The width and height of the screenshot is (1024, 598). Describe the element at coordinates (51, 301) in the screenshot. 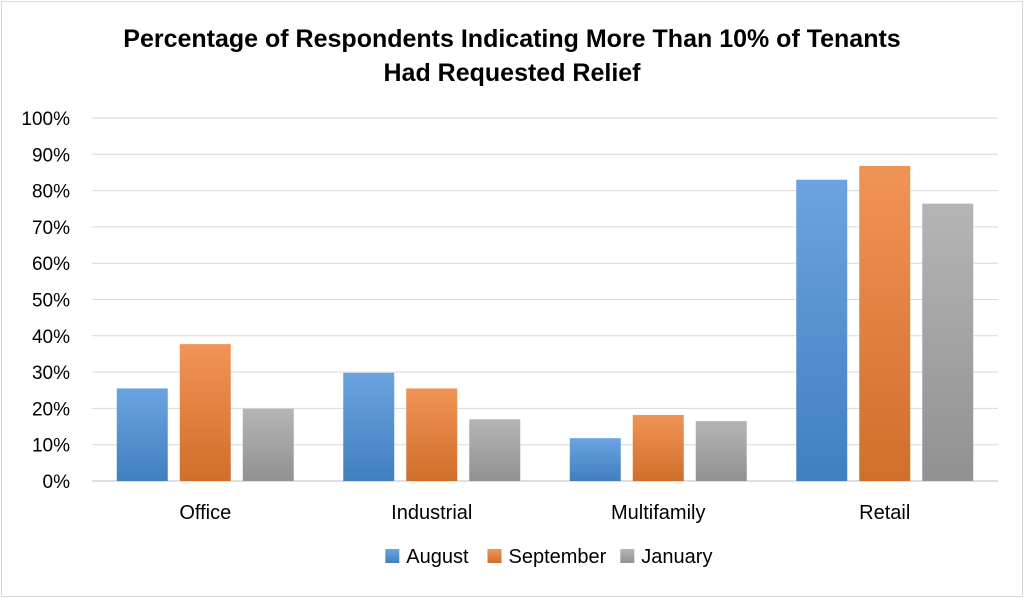

I see `y-tick-label: 50%` at that location.